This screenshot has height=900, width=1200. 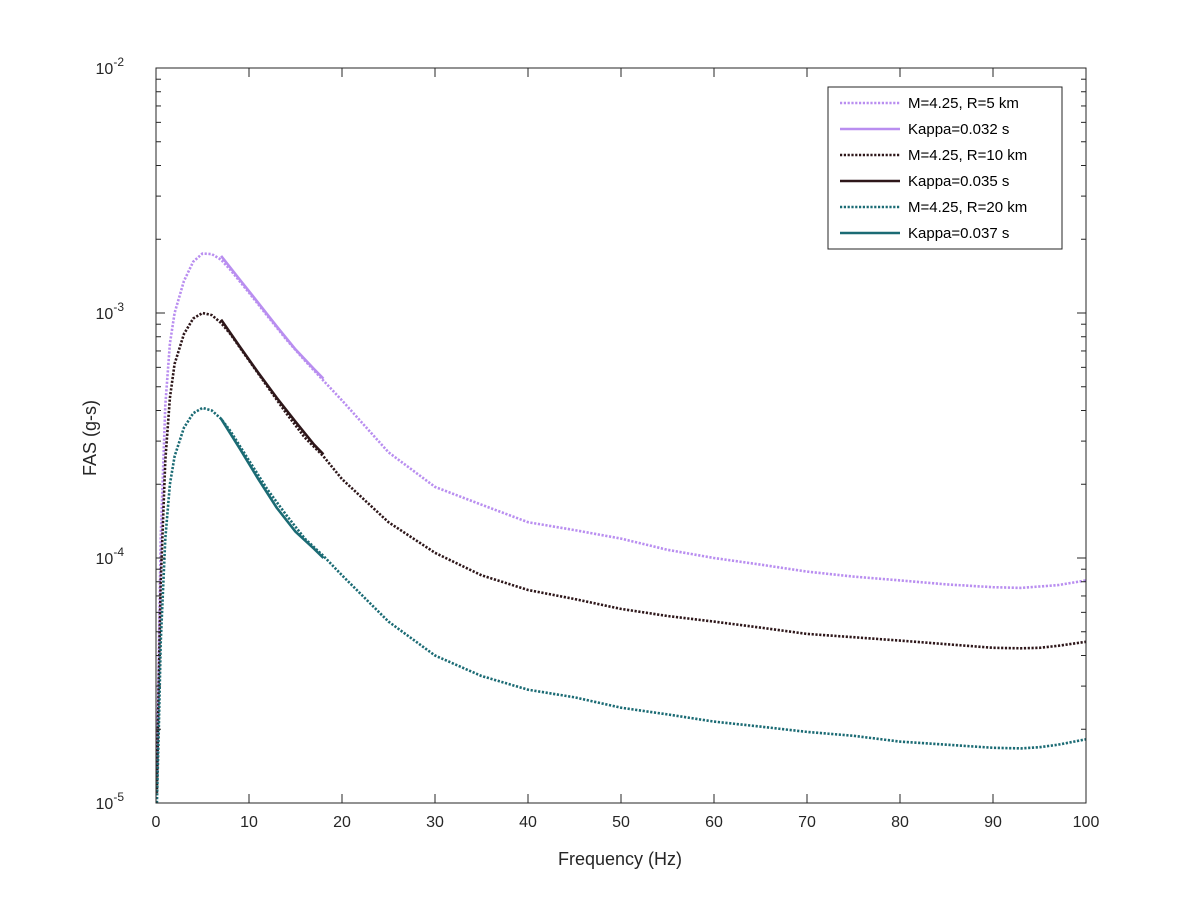 I want to click on x-tick-label: 60, so click(x=714, y=822).